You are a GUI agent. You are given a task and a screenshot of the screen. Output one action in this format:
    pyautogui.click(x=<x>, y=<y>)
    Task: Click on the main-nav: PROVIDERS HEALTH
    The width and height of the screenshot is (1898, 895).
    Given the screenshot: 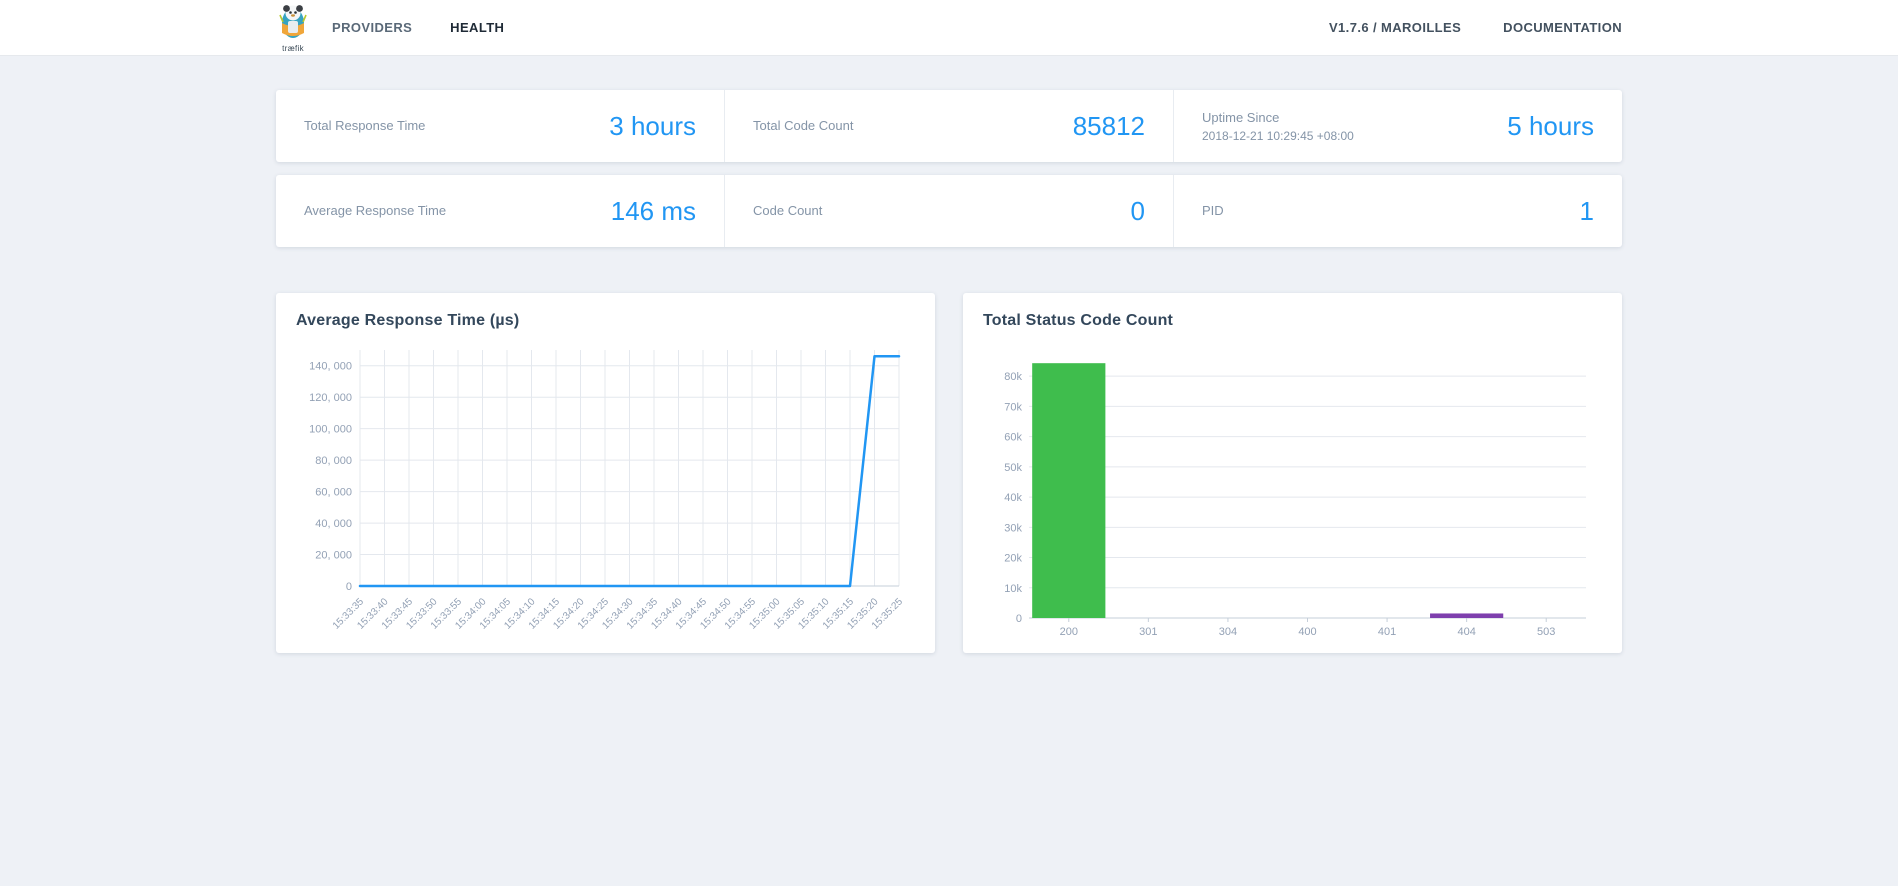 What is the action you would take?
    pyautogui.click(x=418, y=27)
    